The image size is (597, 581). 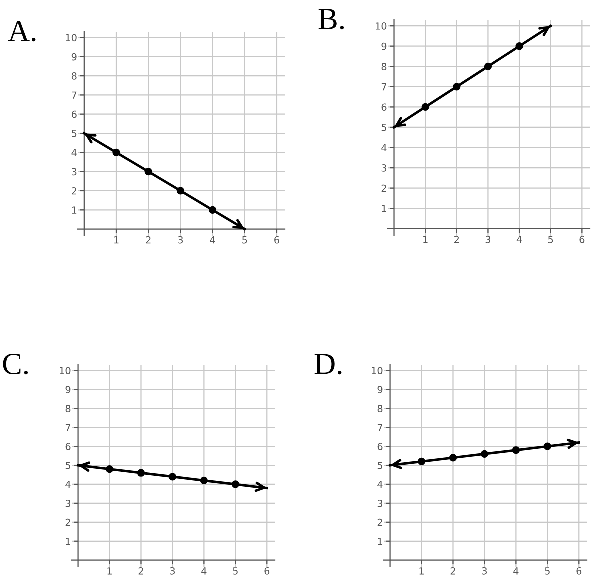 What do you see at coordinates (22, 31) in the screenshot?
I see `chart-title: A.` at bounding box center [22, 31].